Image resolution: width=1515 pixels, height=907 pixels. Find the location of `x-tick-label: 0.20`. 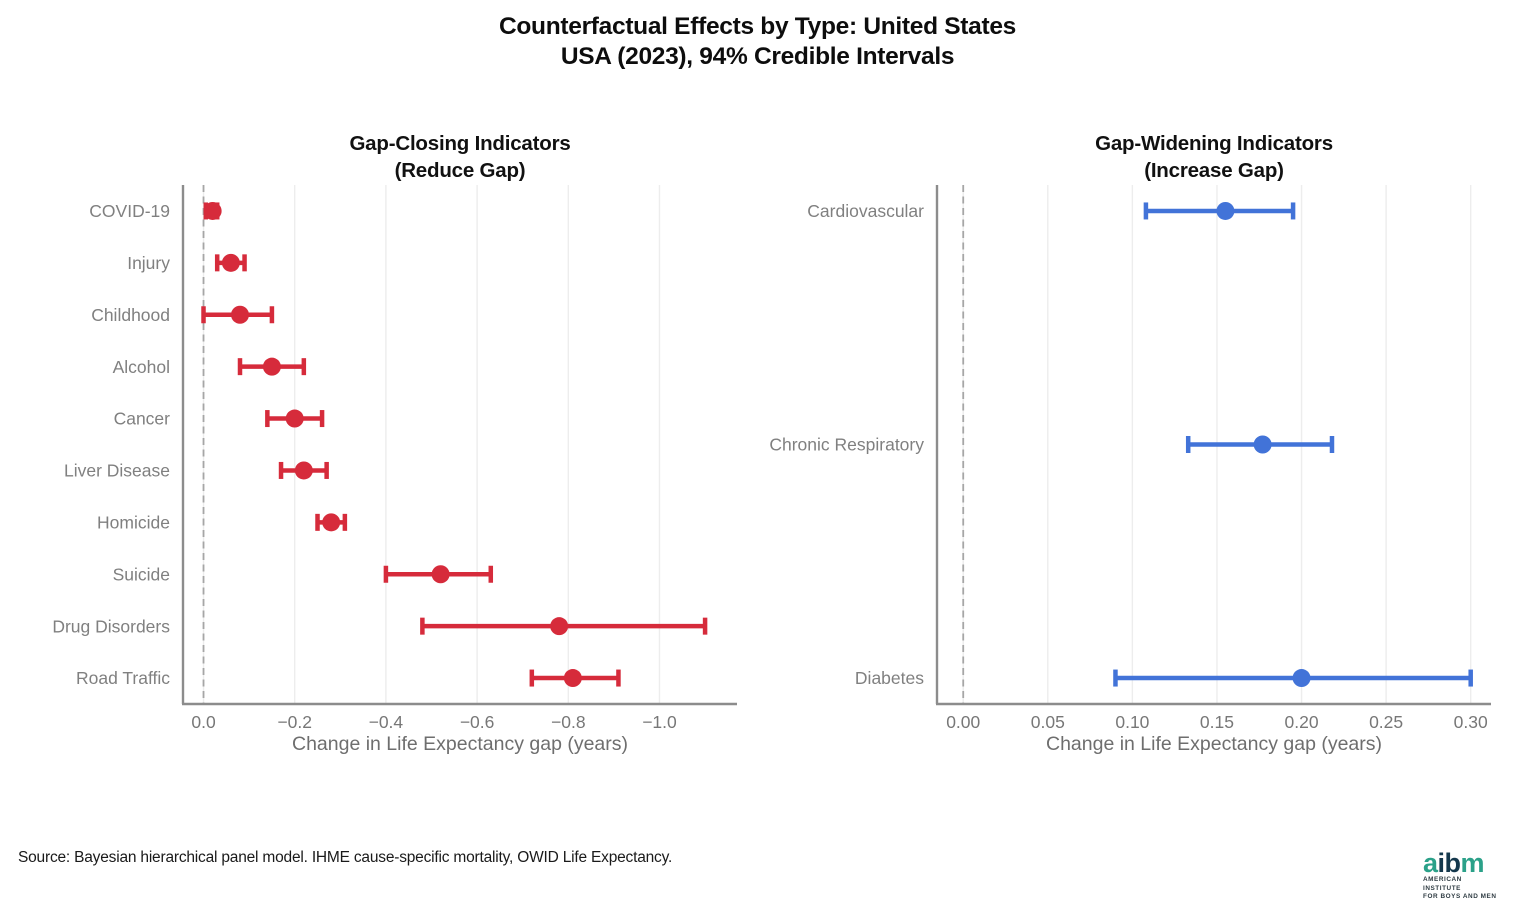

x-tick-label: 0.20 is located at coordinates (1302, 722).